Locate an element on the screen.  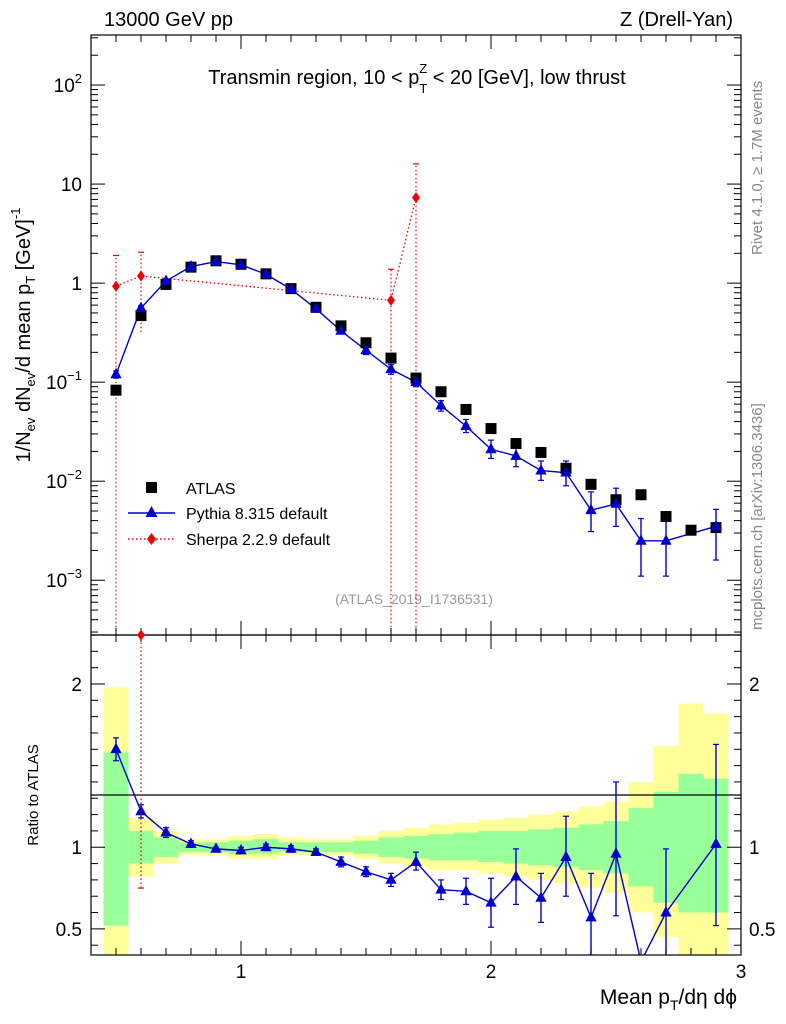
mcplots-label: mcplots.cern.ch [arXiv:1306.3436] is located at coordinates (757, 516).